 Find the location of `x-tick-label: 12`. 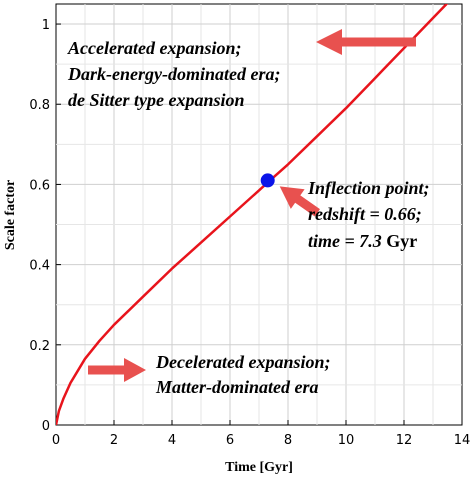

x-tick-label: 12 is located at coordinates (404, 440).